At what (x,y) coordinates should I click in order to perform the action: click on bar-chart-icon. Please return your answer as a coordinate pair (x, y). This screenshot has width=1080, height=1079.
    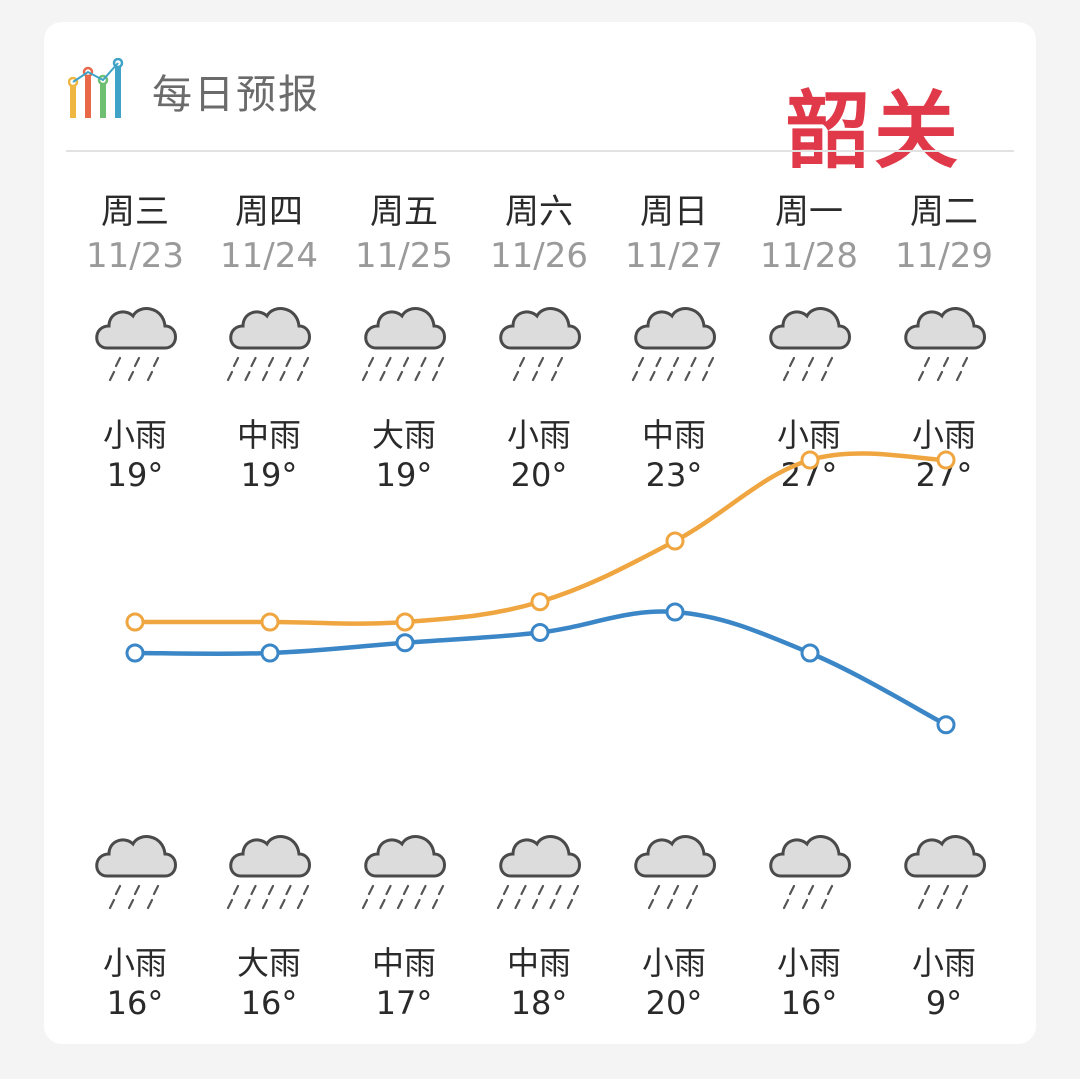
    Looking at the image, I should click on (96, 88).